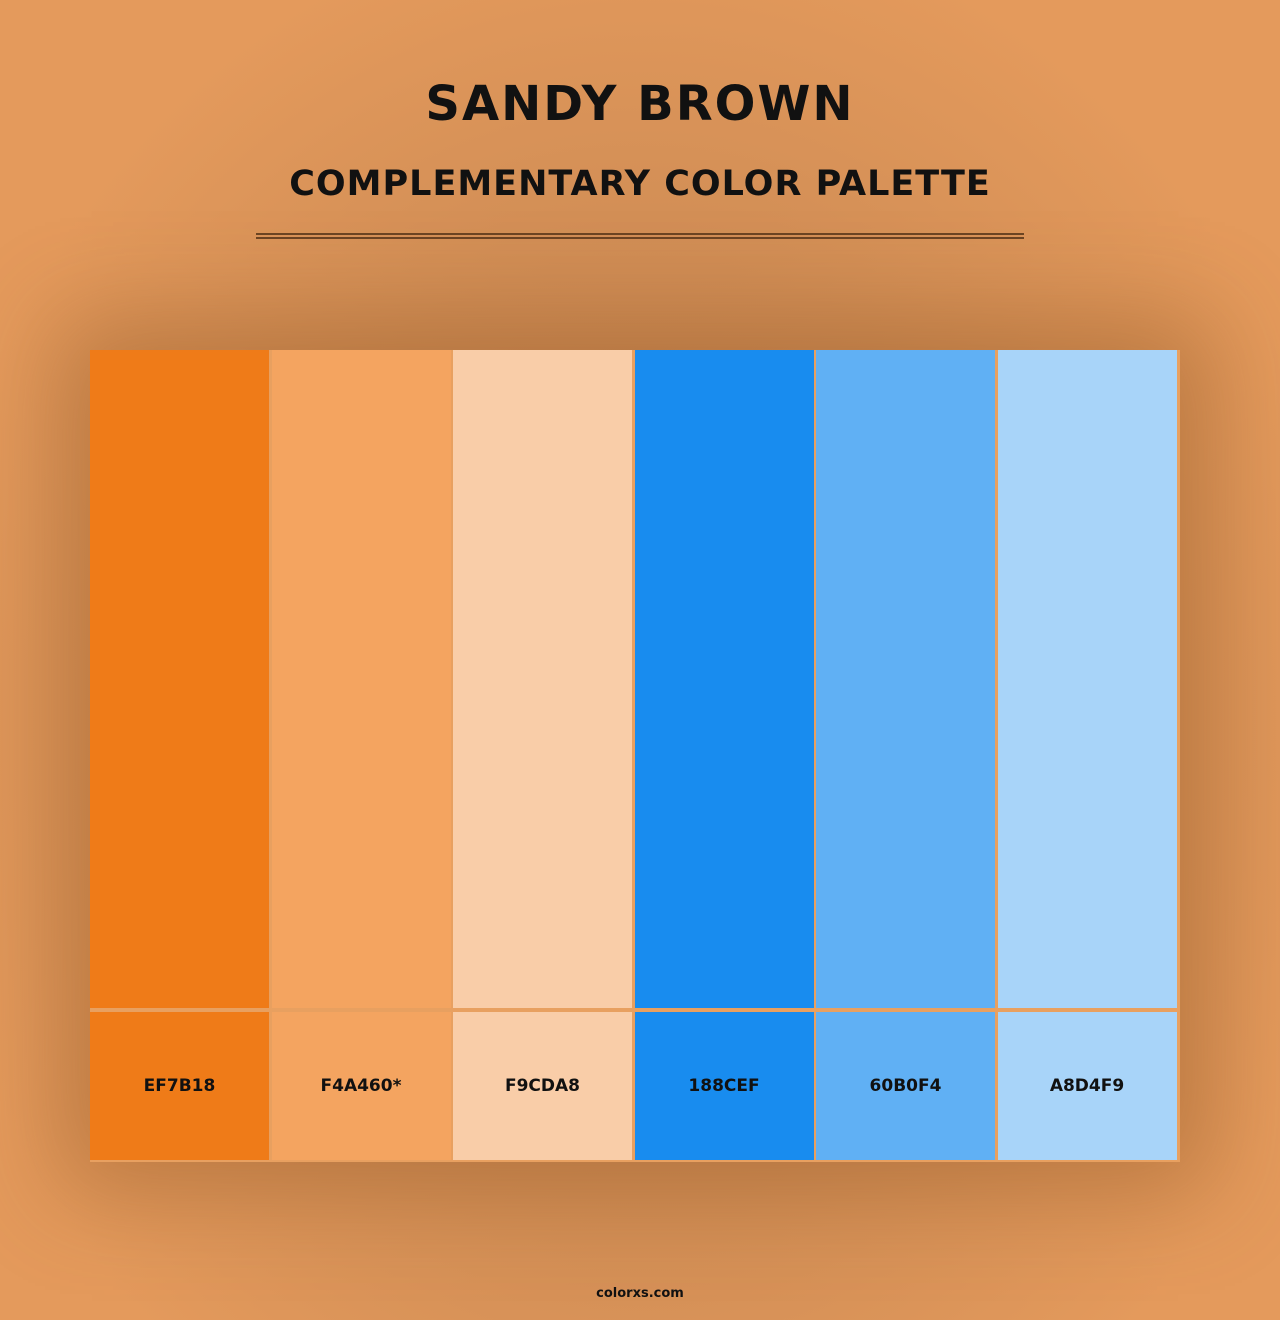 The image size is (1280, 1320). Describe the element at coordinates (640, 184) in the screenshot. I see `subtitle: COMPLEMENTARY COLOR PALETTE` at that location.